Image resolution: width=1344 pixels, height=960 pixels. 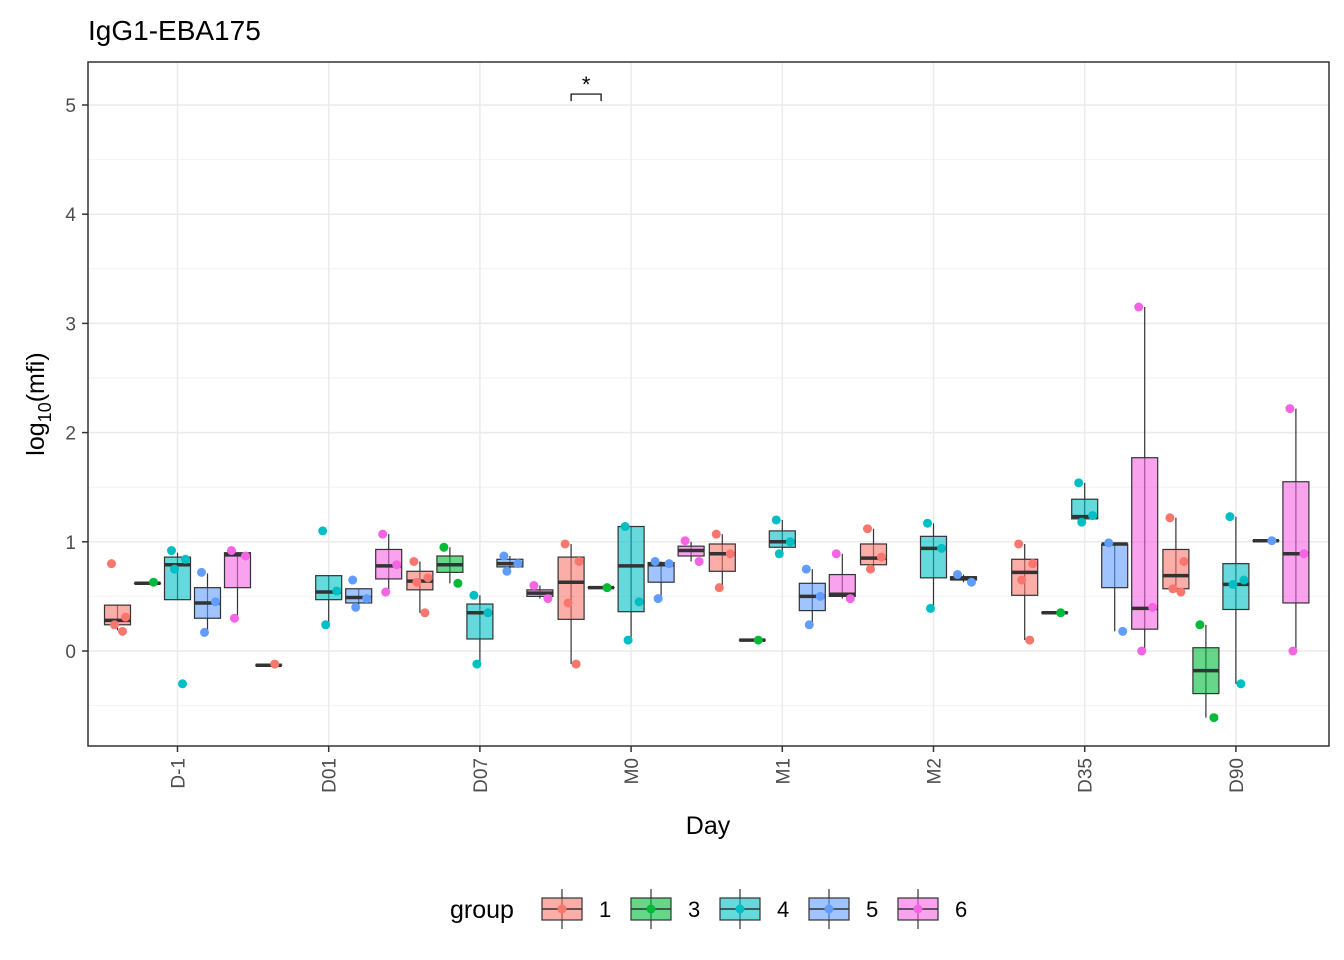 I want to click on legend-key-6: 6, so click(x=932, y=909).